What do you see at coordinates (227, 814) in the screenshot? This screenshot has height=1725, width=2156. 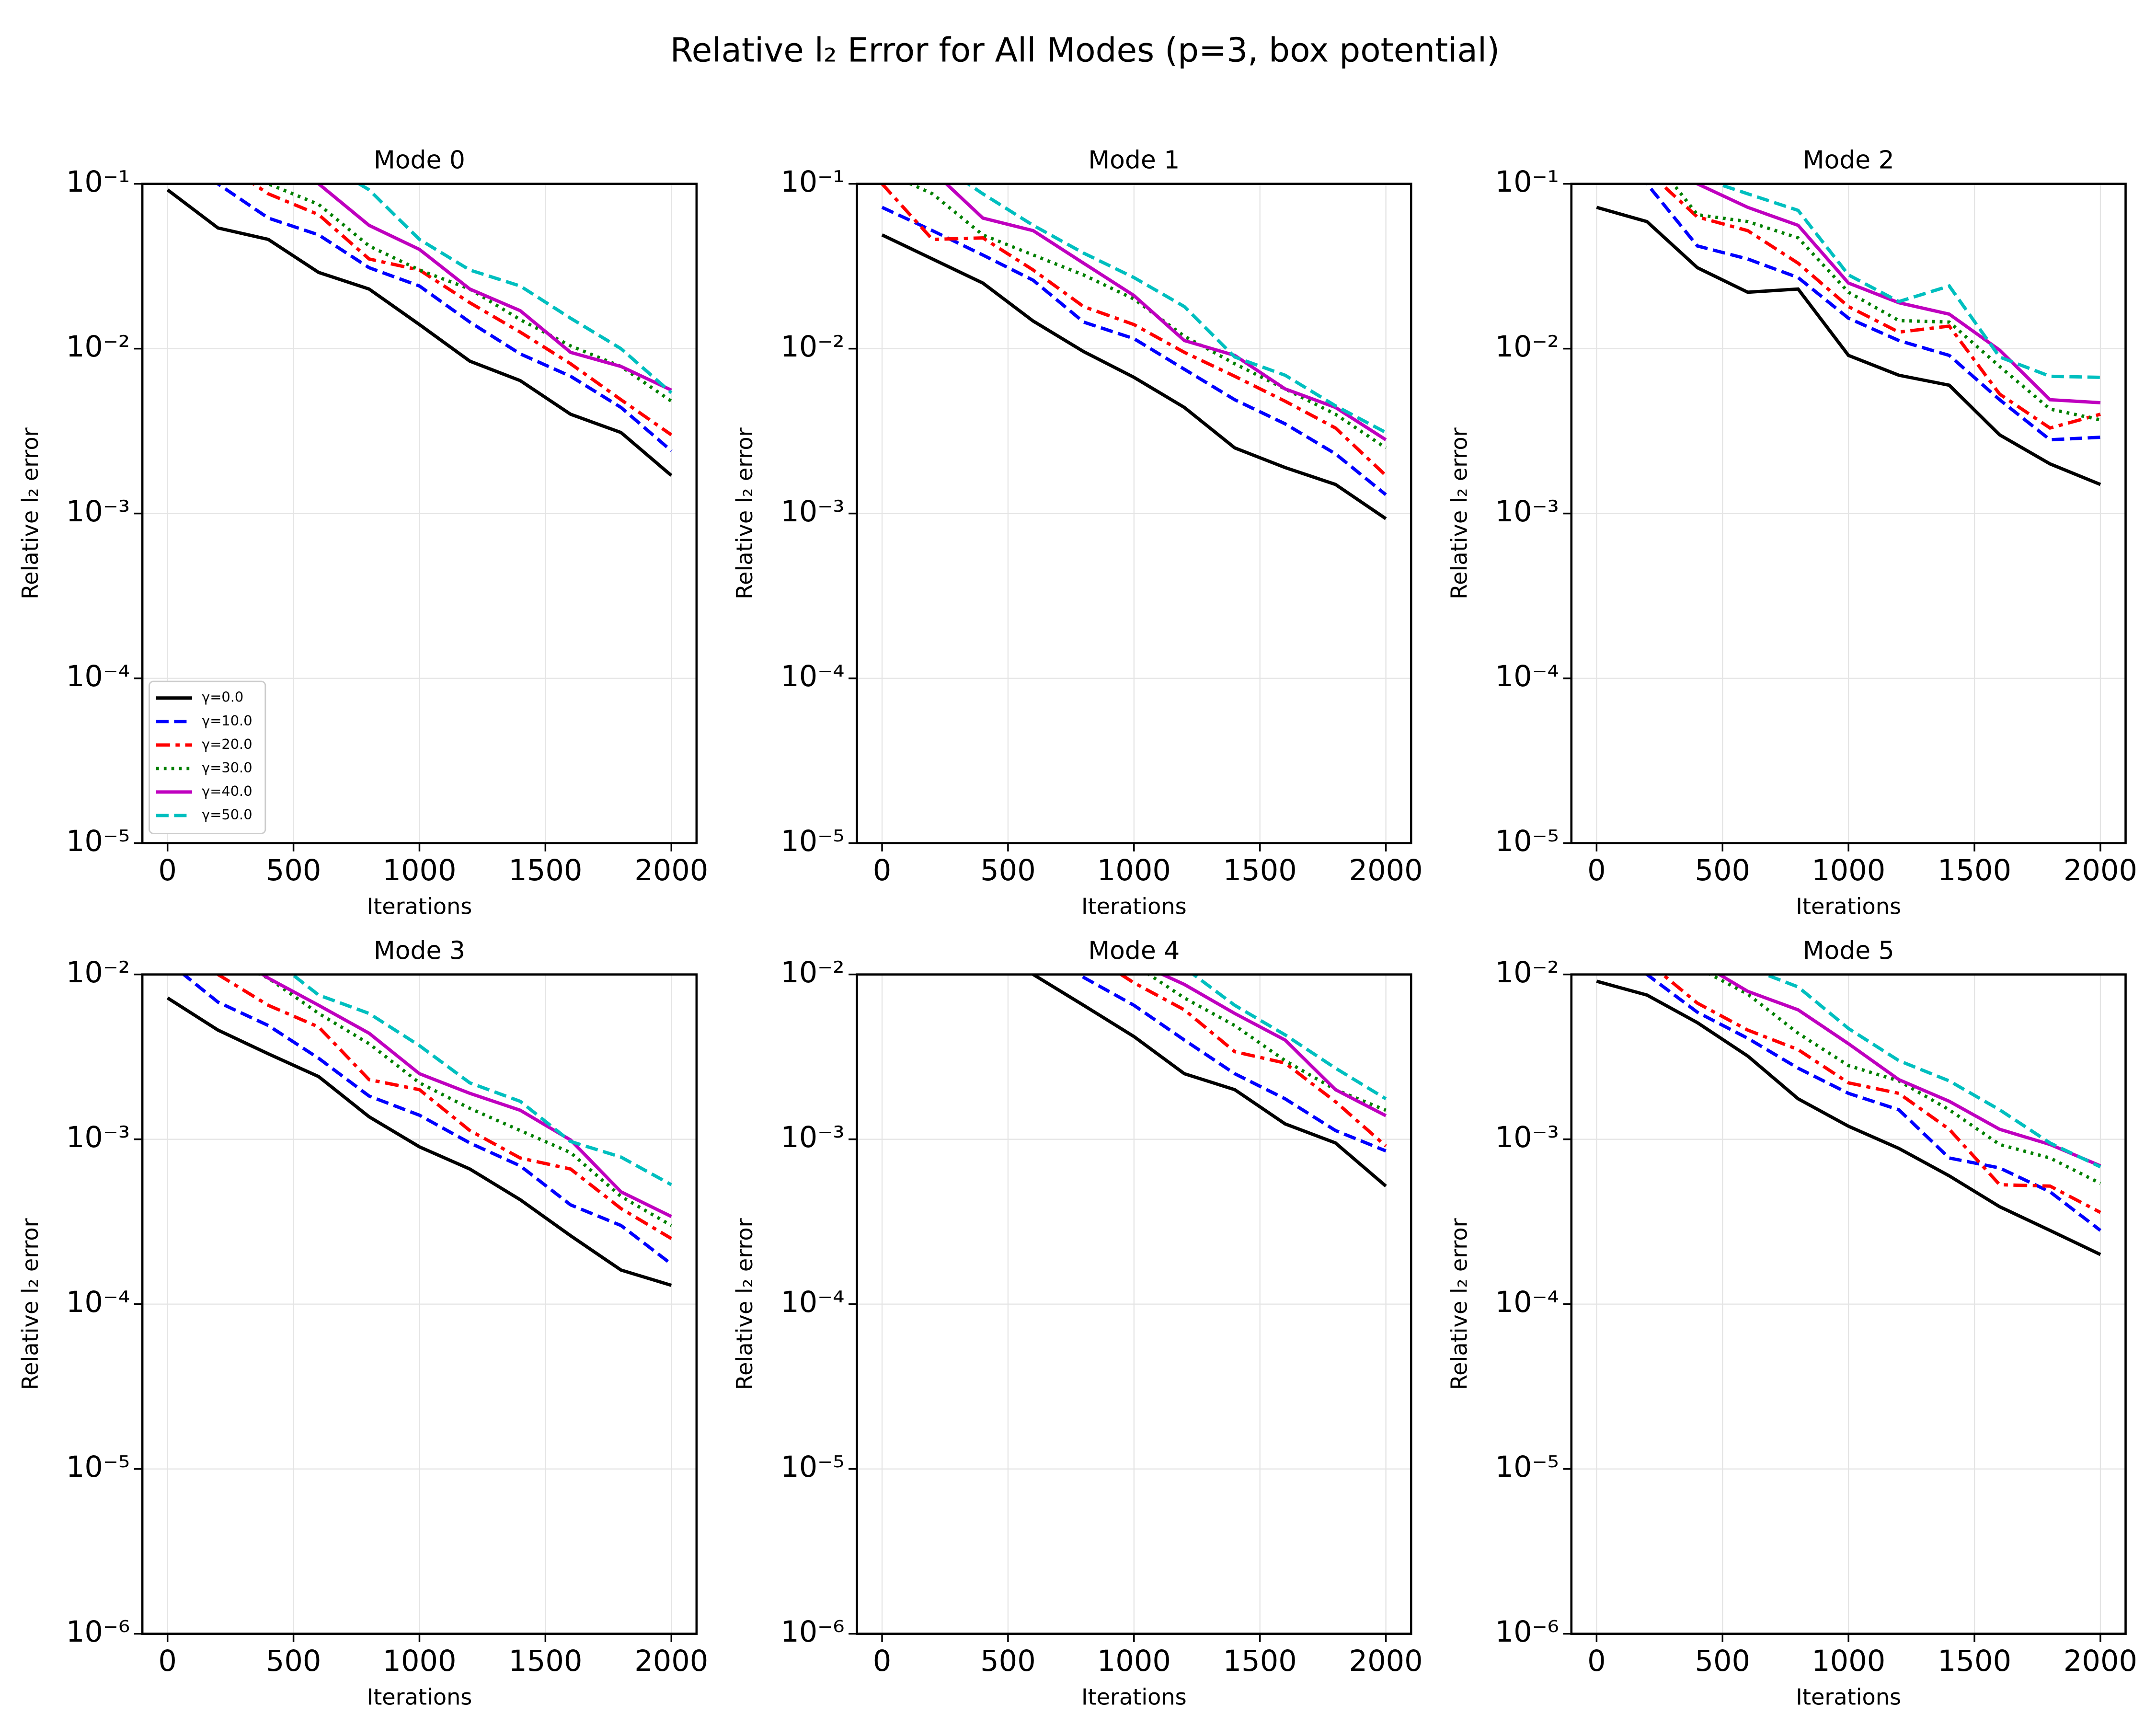 I see `legend-label: γ=50.0` at bounding box center [227, 814].